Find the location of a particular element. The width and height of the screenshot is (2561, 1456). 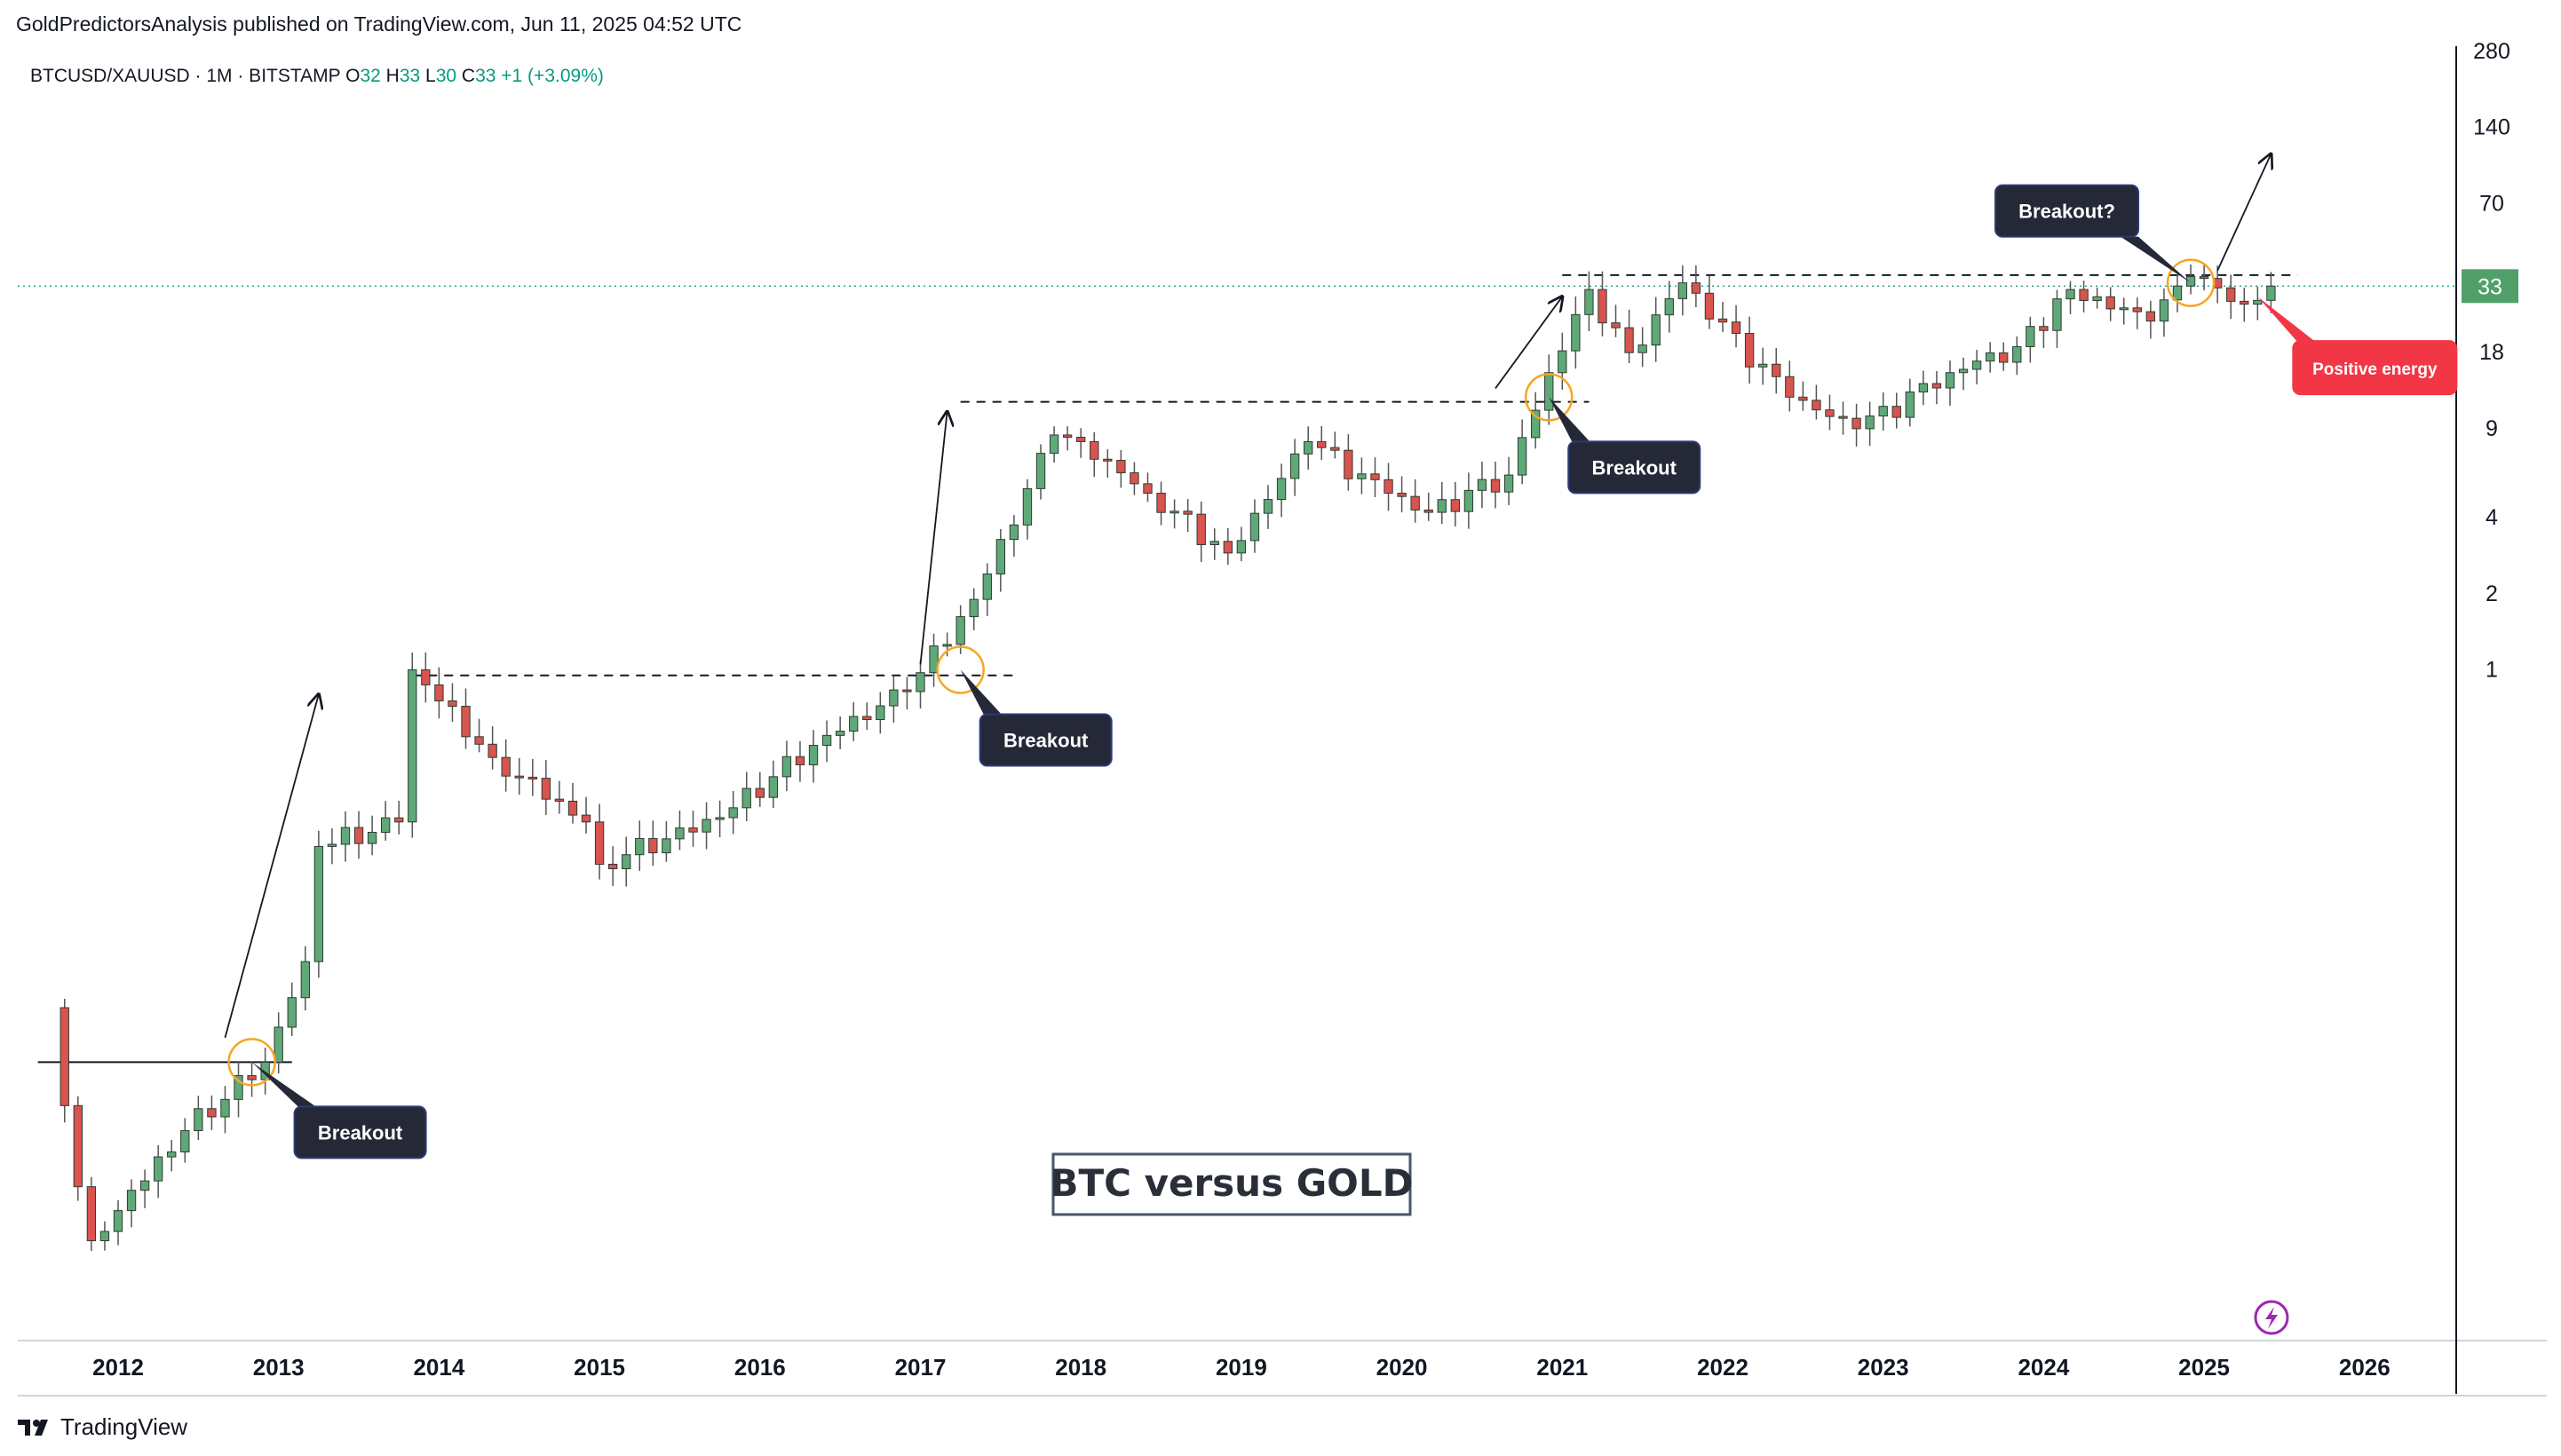

y-axis: 280 140 70 18 9 4 2 1 33 is located at coordinates (2490, 360).